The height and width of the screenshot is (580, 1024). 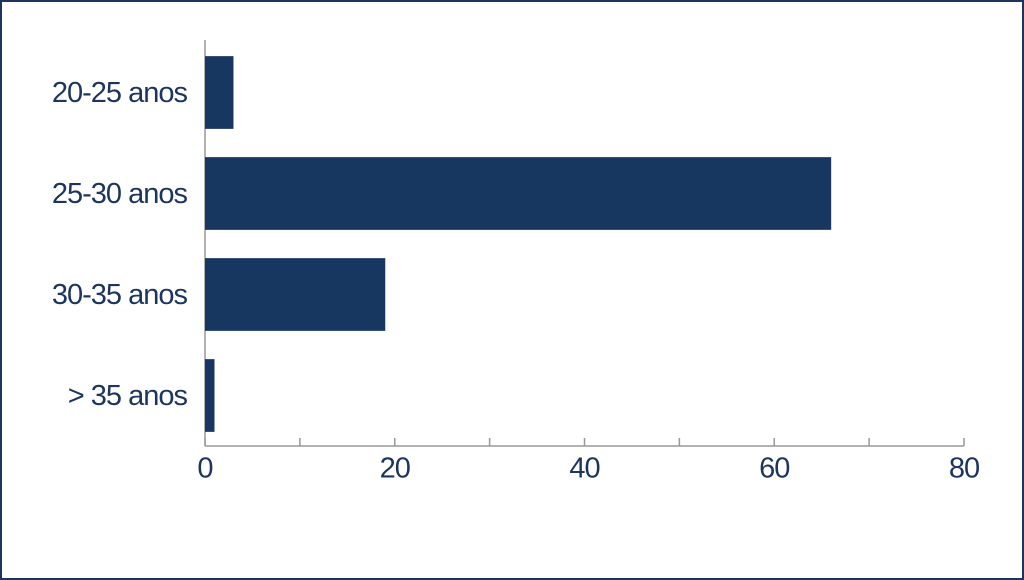 I want to click on x-tick-label: 80, so click(x=964, y=469).